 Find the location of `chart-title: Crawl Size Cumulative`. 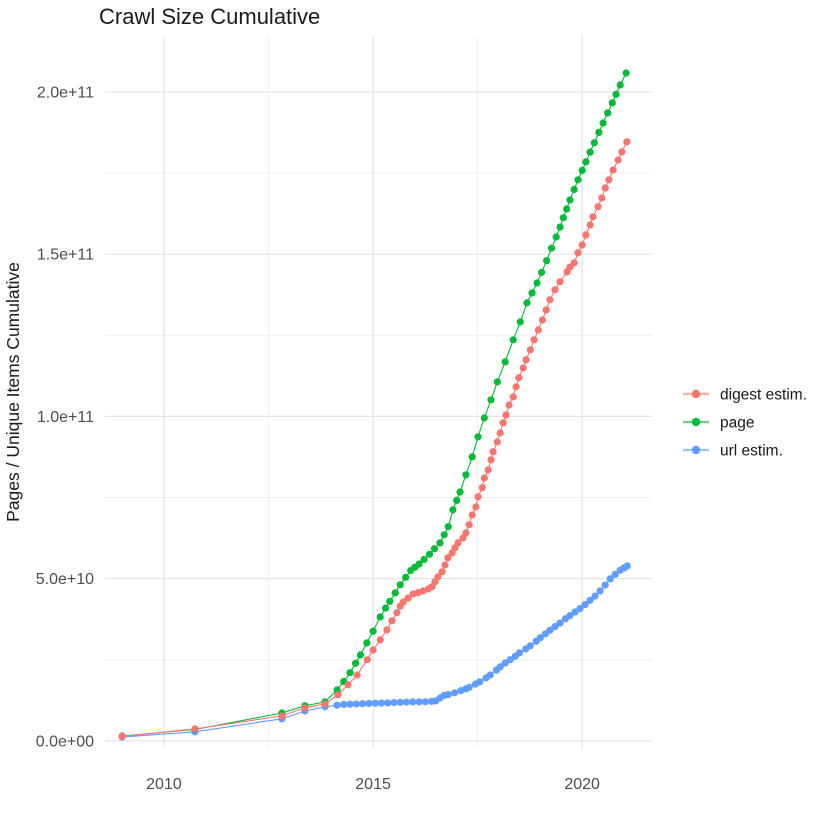

chart-title: Crawl Size Cumulative is located at coordinates (209, 16).